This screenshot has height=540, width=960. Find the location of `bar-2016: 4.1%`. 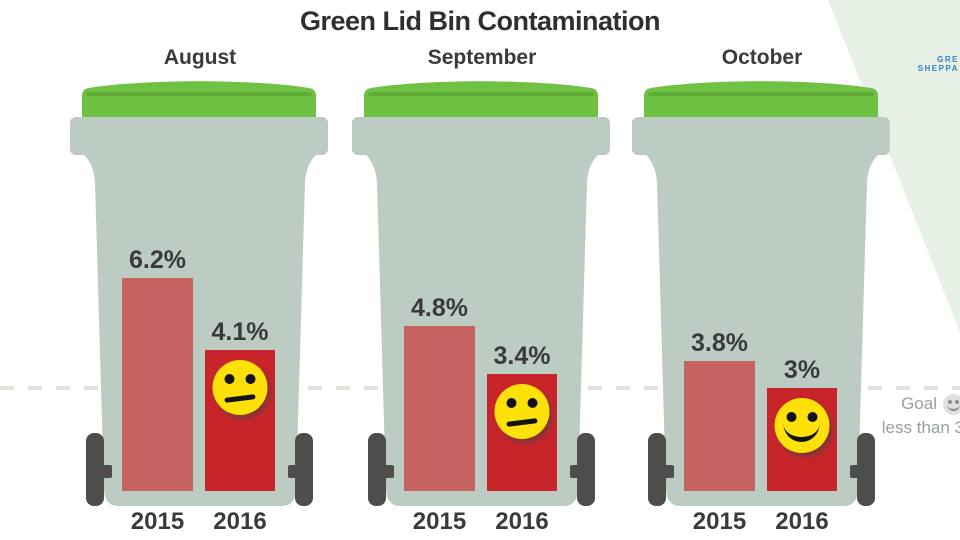

bar-2016: 4.1% is located at coordinates (240, 404).